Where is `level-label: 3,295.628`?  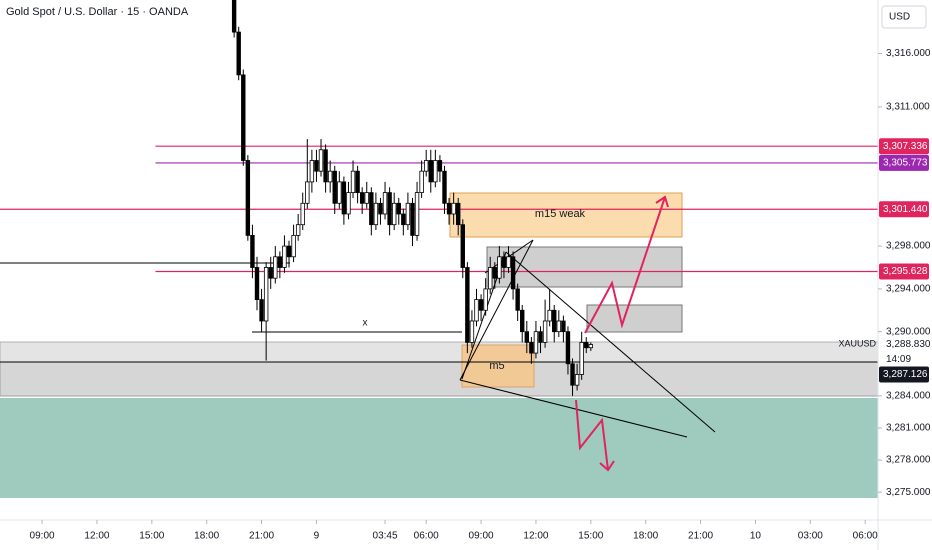
level-label: 3,295.628 is located at coordinates (905, 271).